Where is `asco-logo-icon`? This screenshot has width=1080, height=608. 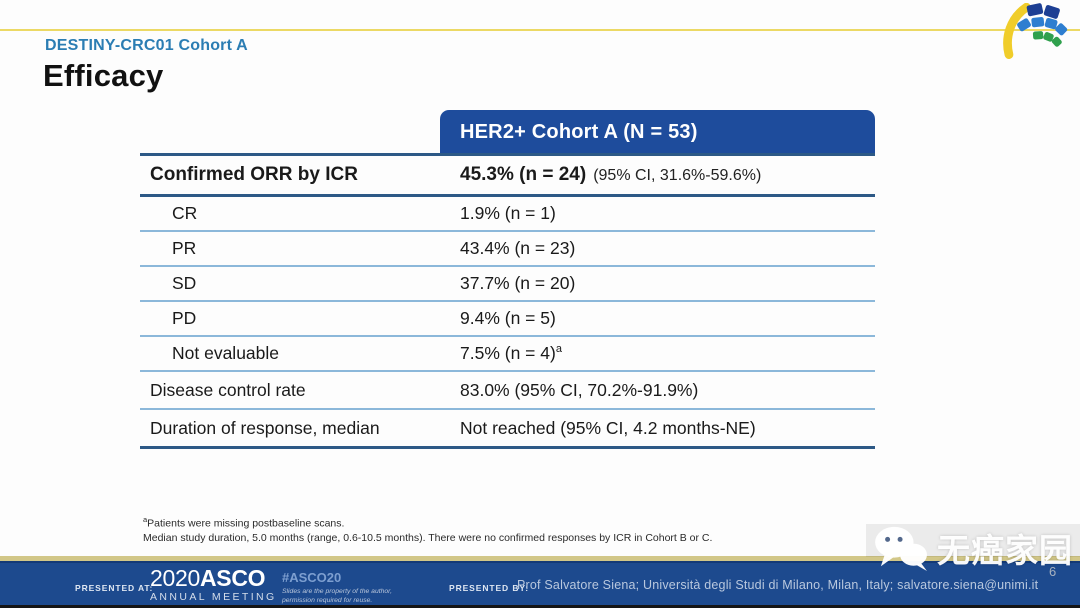
asco-logo-icon is located at coordinates (1035, 31).